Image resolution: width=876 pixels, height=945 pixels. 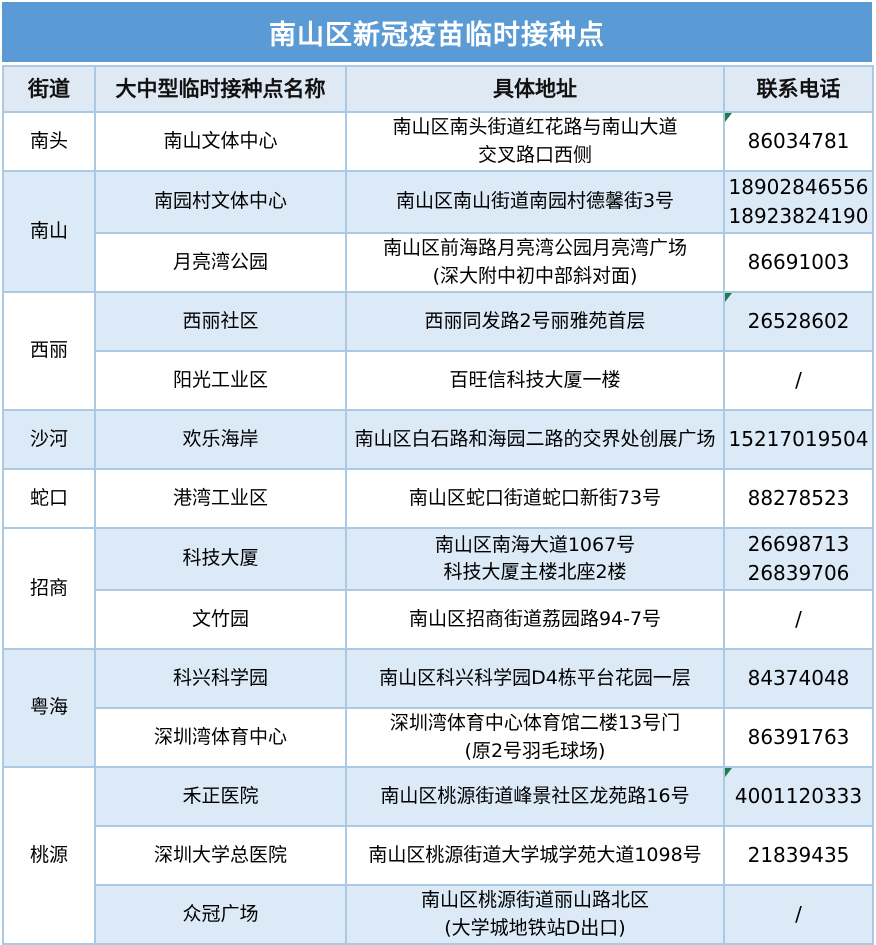 What do you see at coordinates (220, 679) in the screenshot?
I see `site-name-cell: 科兴科学园` at bounding box center [220, 679].